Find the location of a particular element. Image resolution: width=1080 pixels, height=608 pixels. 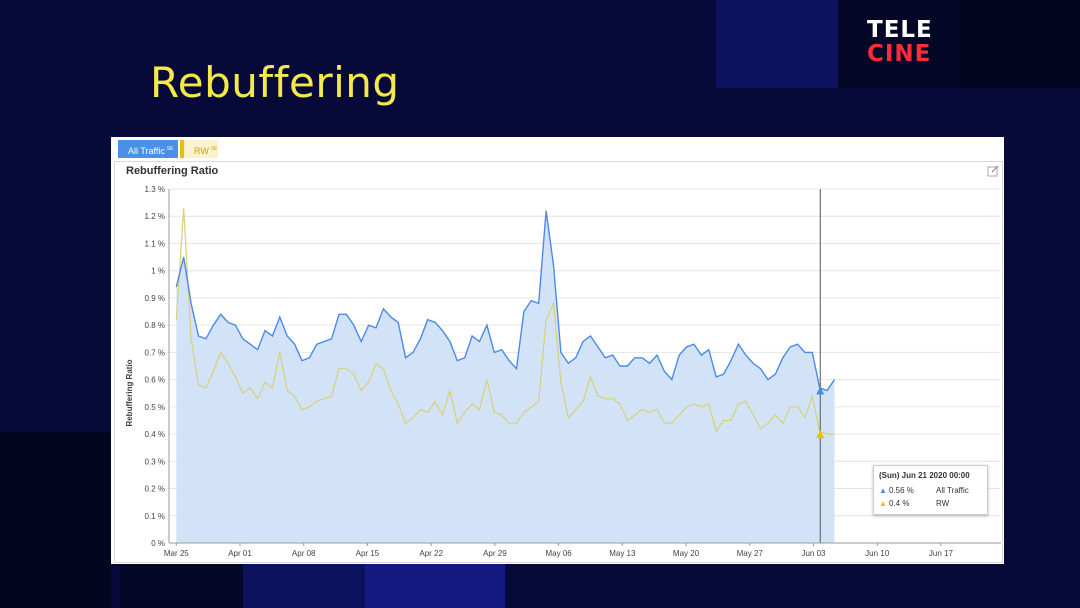

y-tick-label: 1.1 % is located at coordinates (155, 243).